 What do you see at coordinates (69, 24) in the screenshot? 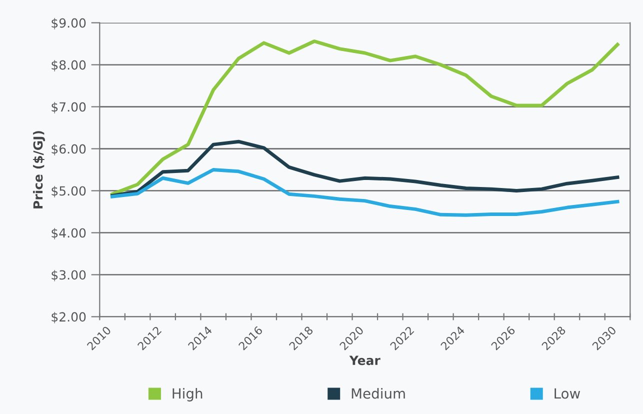
I see `y-tick-label: $9.00` at bounding box center [69, 24].